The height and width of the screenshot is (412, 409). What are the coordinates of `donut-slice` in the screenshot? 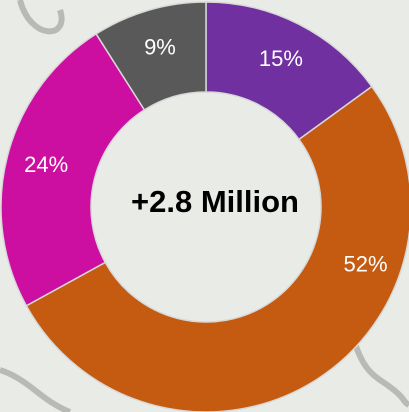 It's located at (151, 56).